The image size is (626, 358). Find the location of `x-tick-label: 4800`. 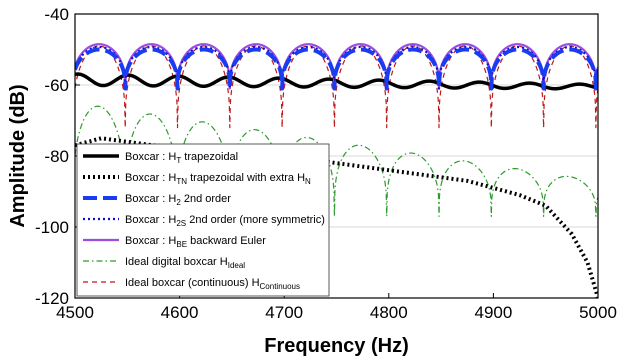

x-tick-label: 4800 is located at coordinates (389, 312).